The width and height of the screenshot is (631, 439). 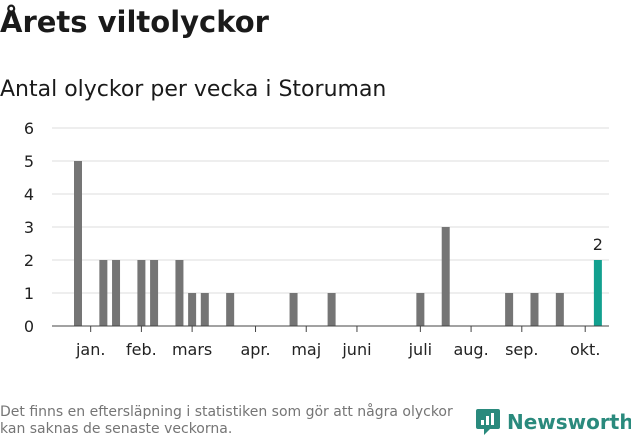 What do you see at coordinates (192, 349) in the screenshot?
I see `x-tick-label: mars` at bounding box center [192, 349].